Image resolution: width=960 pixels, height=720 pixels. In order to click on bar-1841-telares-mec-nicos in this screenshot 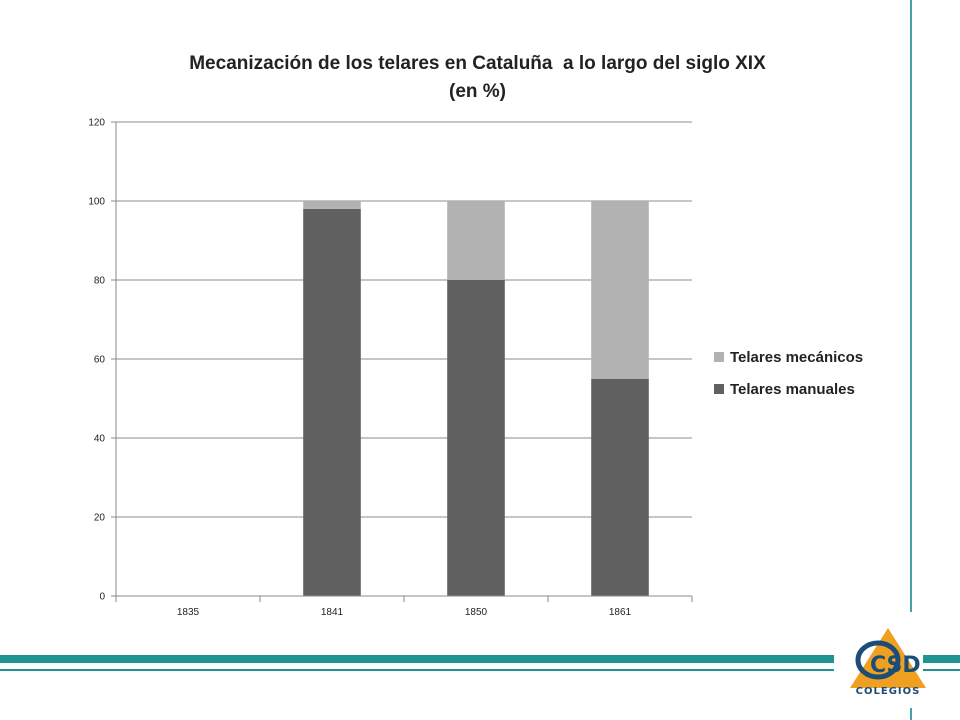, I will do `click(332, 205)`.